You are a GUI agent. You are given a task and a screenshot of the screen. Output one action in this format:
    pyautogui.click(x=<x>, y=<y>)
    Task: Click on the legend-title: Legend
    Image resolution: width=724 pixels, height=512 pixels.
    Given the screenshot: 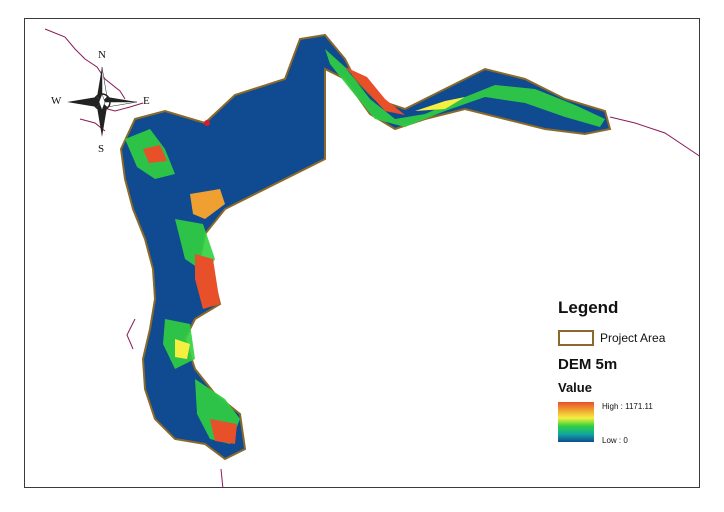 What is the action you would take?
    pyautogui.click(x=588, y=307)
    